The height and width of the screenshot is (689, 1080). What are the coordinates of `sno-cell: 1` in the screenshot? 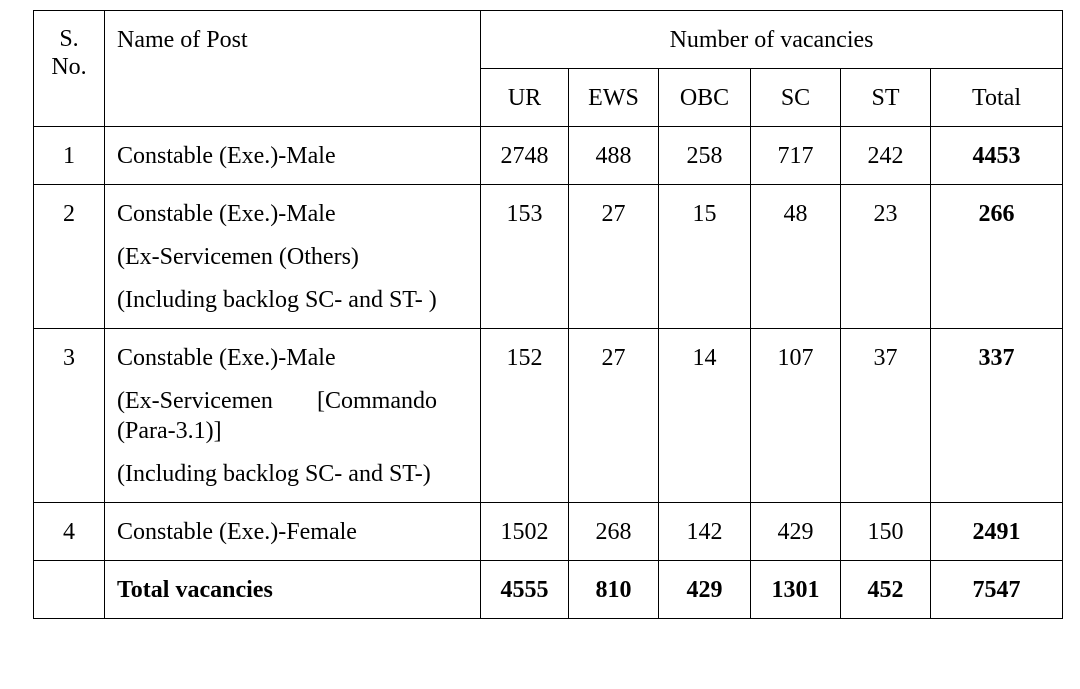 It's located at (69, 155).